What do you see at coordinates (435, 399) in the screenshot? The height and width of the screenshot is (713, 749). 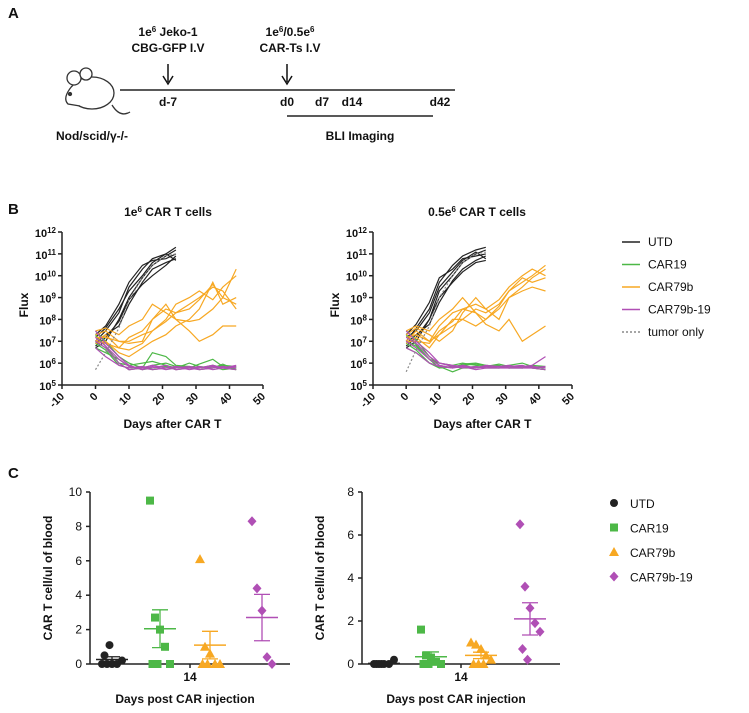 I see `x-tick-label: 10` at bounding box center [435, 399].